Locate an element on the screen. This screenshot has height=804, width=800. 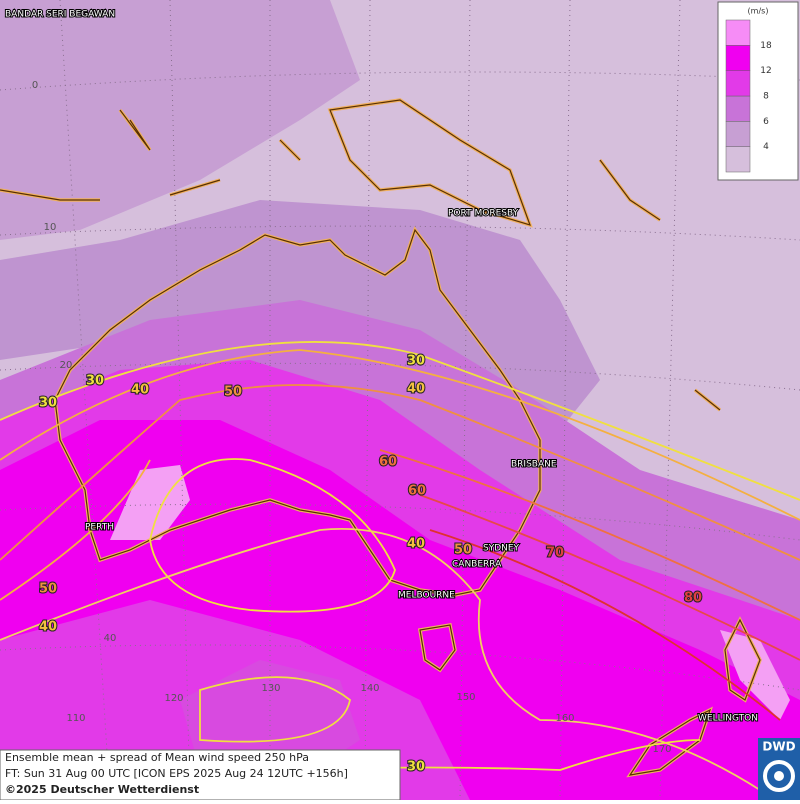
legend-level: 12 is located at coordinates (765, 71).